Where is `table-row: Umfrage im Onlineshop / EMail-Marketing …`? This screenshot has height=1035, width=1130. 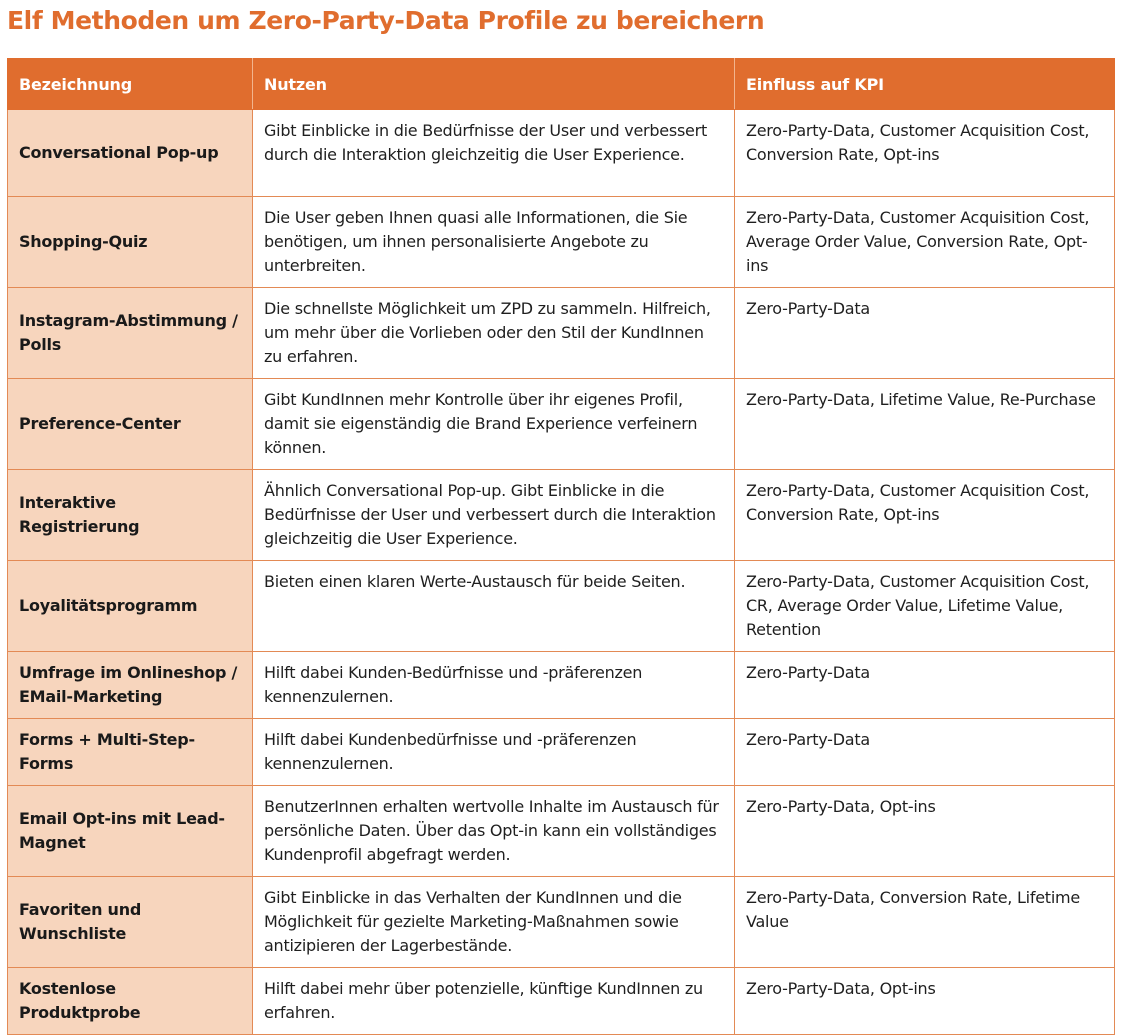 table-row: Umfrage im Onlineshop / EMail-Marketing … is located at coordinates (561, 685).